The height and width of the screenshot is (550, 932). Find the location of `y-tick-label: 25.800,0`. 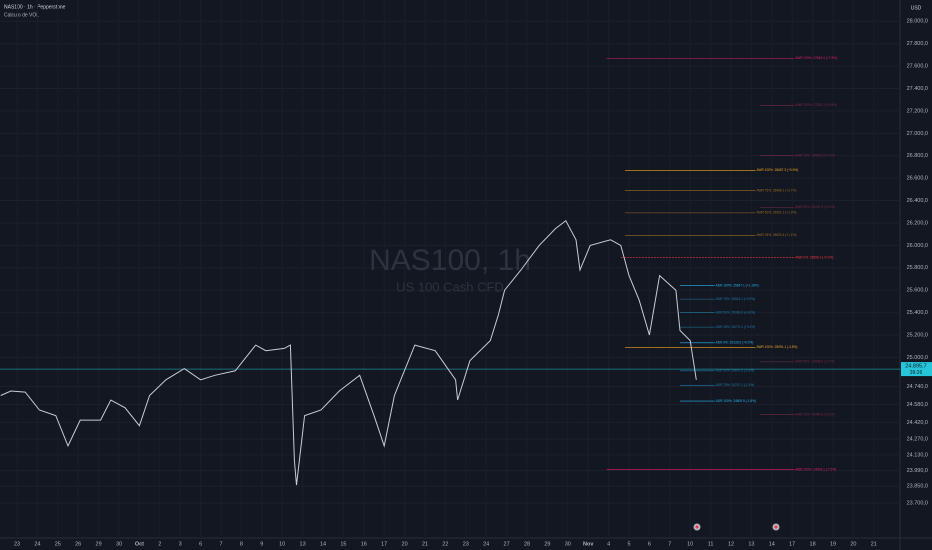

y-tick-label: 25.800,0 is located at coordinates (917, 268).